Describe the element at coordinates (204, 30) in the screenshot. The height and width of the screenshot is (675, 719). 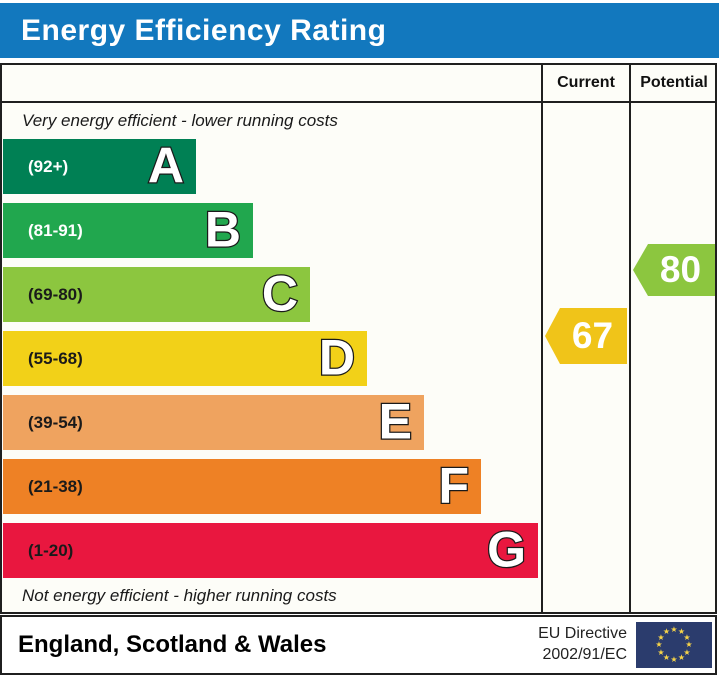
I see `page-title: Energy Efficiency Rating` at that location.